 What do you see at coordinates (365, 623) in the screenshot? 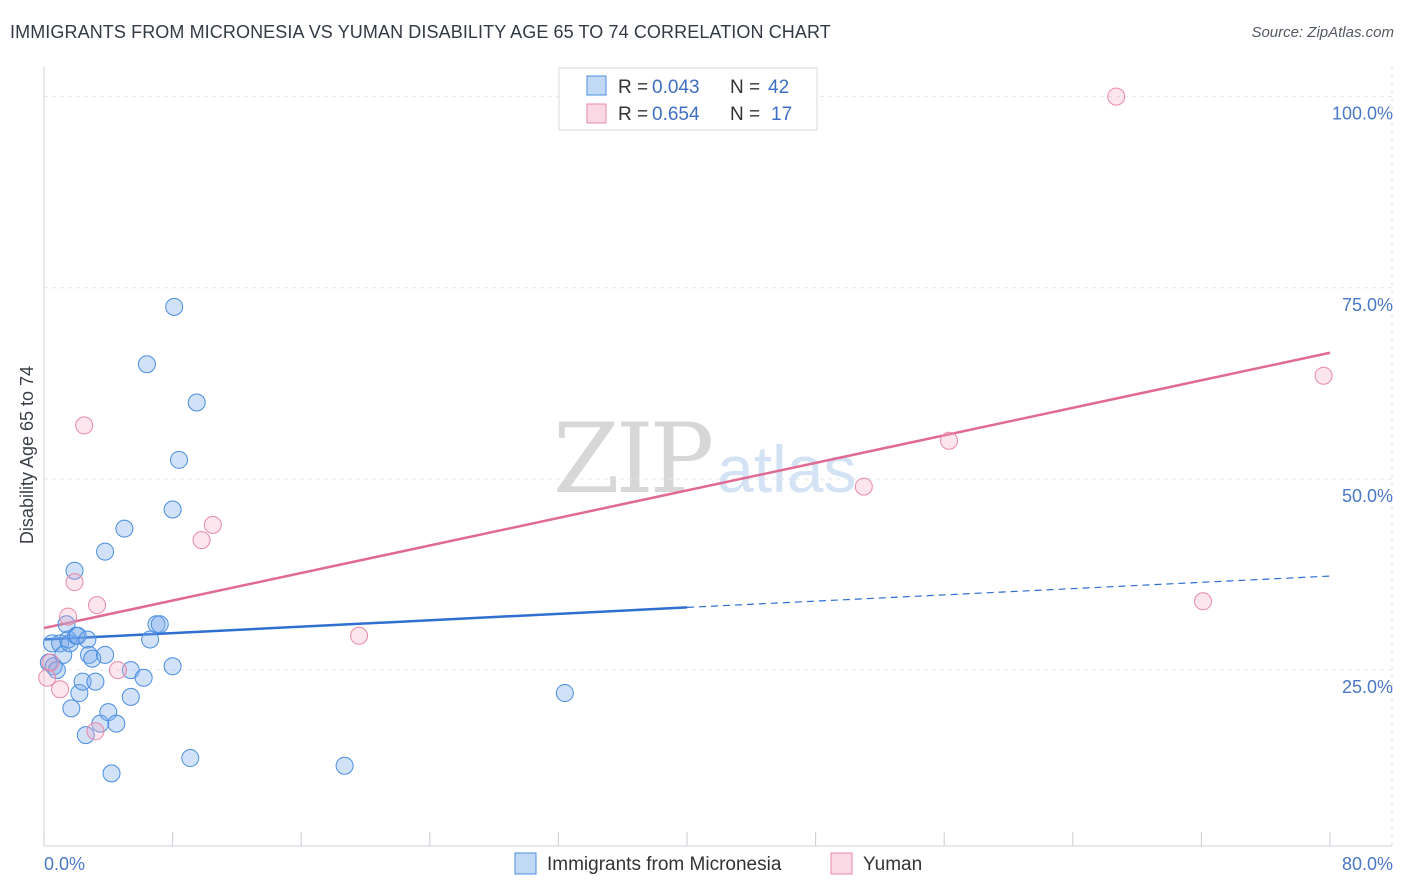
I see `trendline-micronesia-solid` at bounding box center [365, 623].